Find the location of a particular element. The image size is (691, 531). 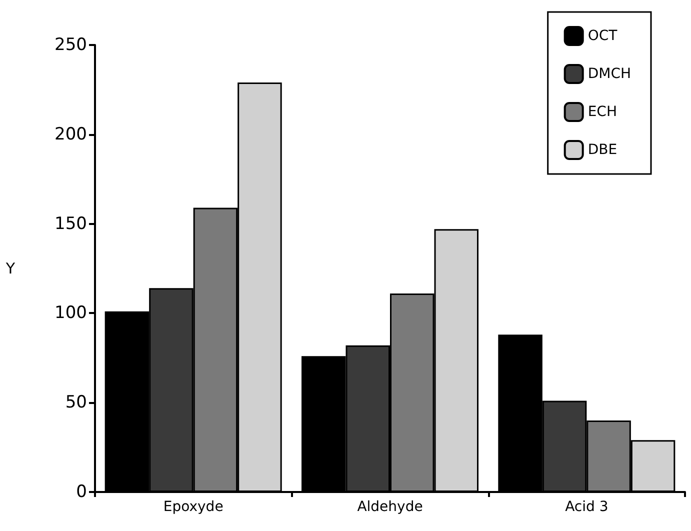

y-axis-title: Y is located at coordinates (10, 269).